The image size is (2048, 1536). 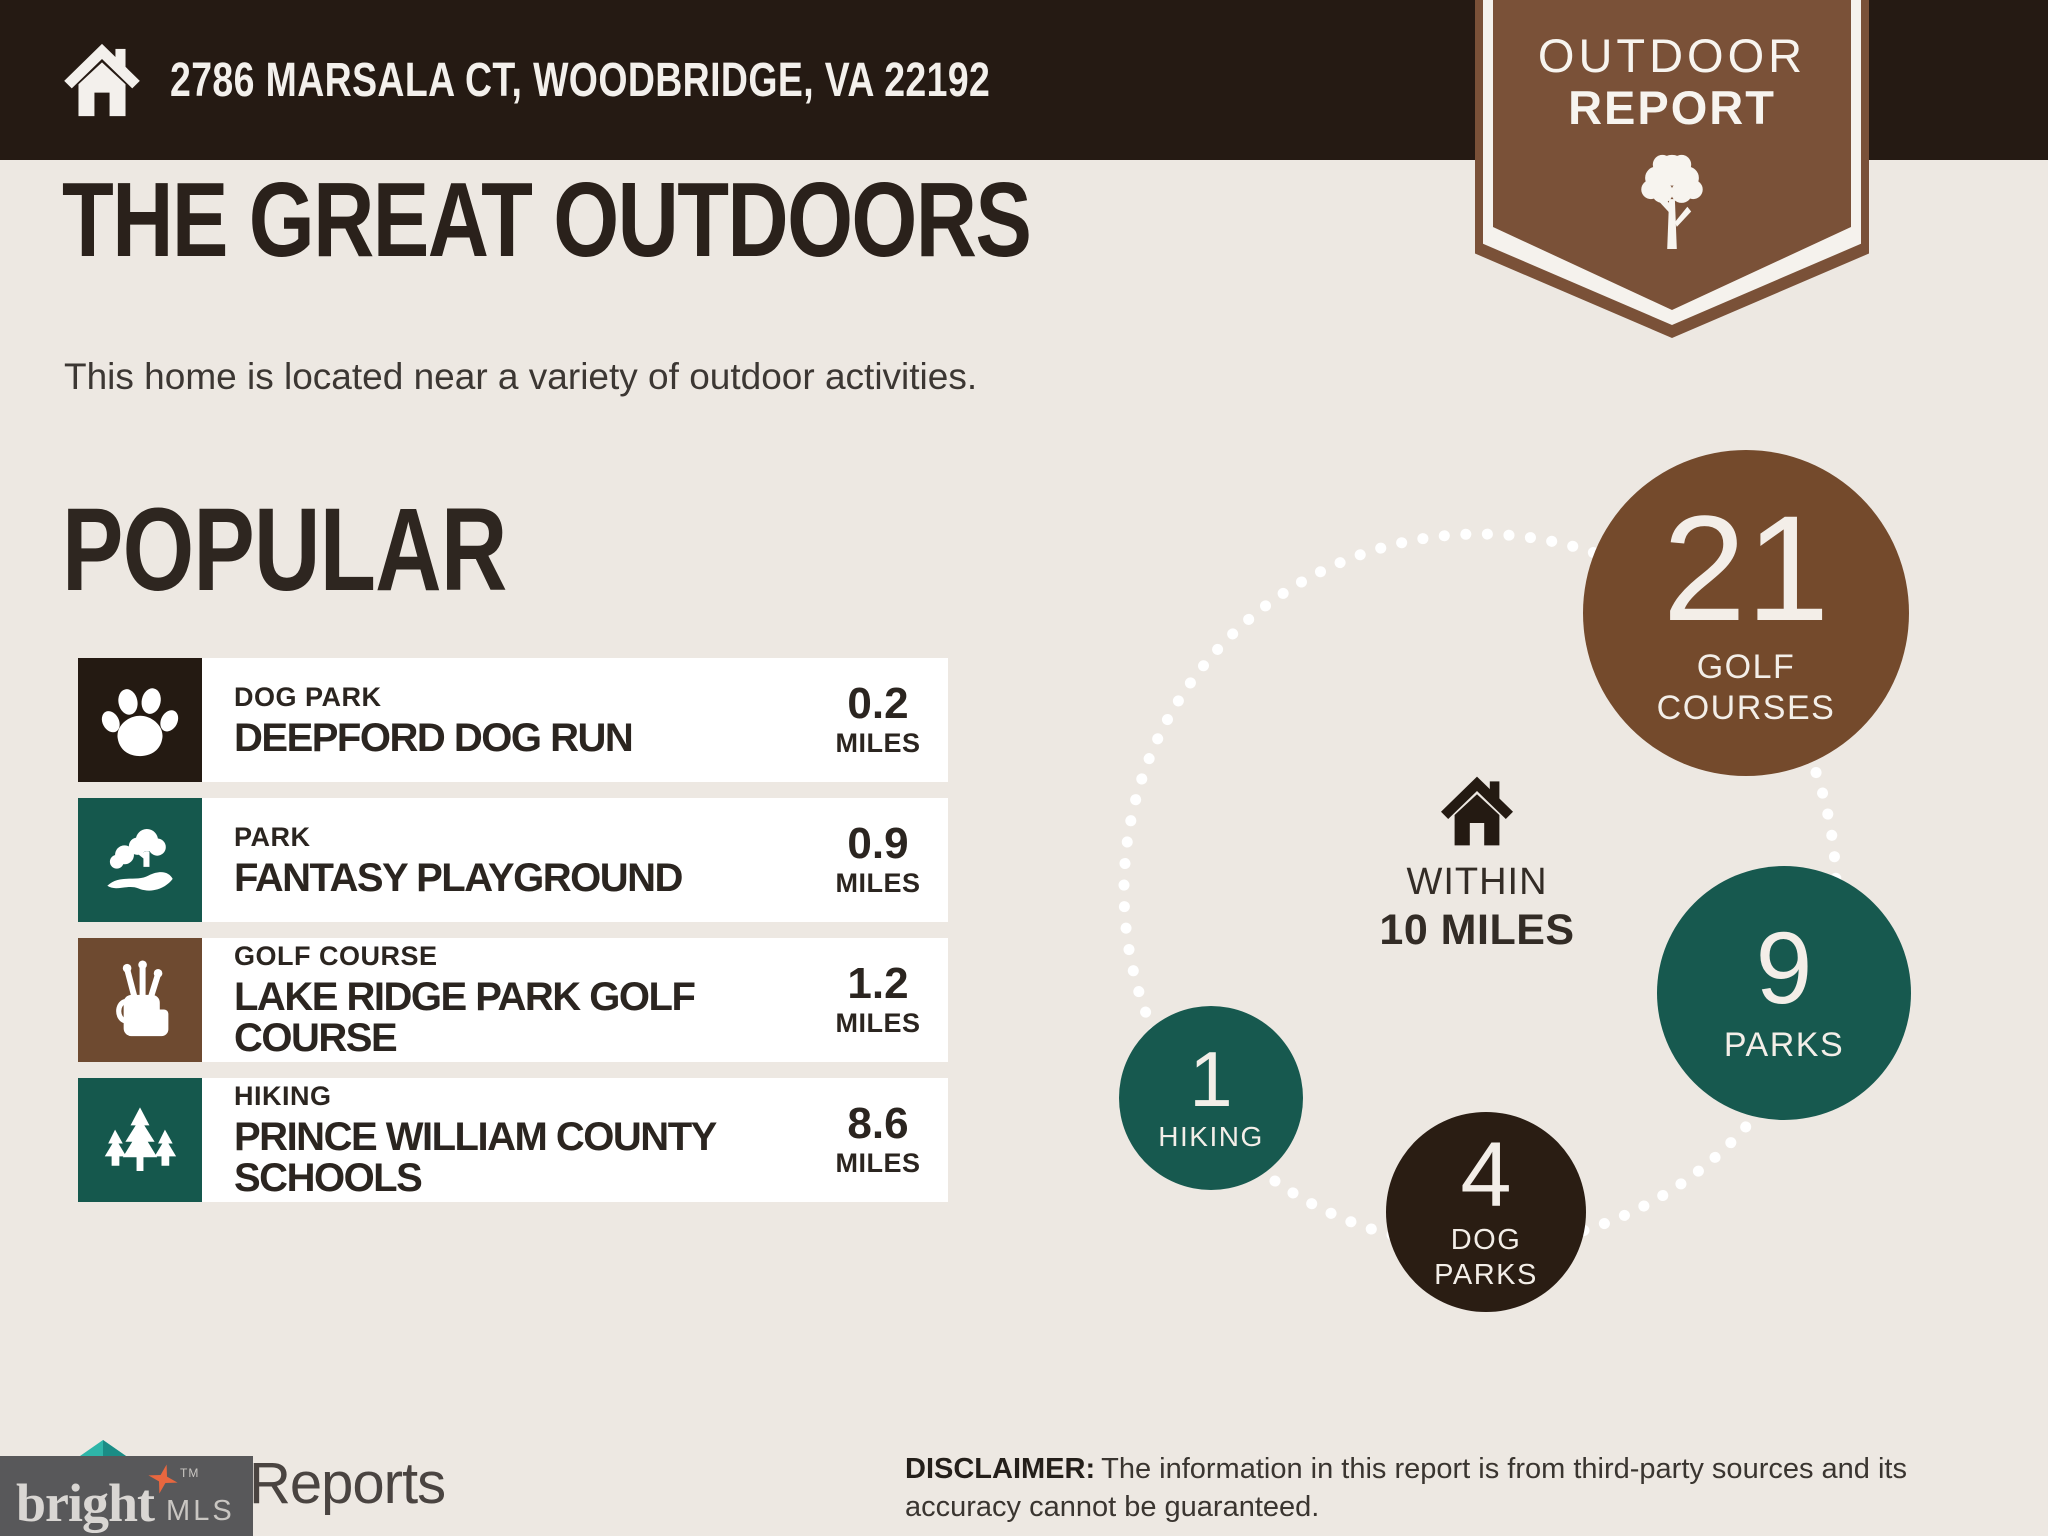 What do you see at coordinates (458, 877) in the screenshot?
I see `item-name: FANTASY PLAYGROUND` at bounding box center [458, 877].